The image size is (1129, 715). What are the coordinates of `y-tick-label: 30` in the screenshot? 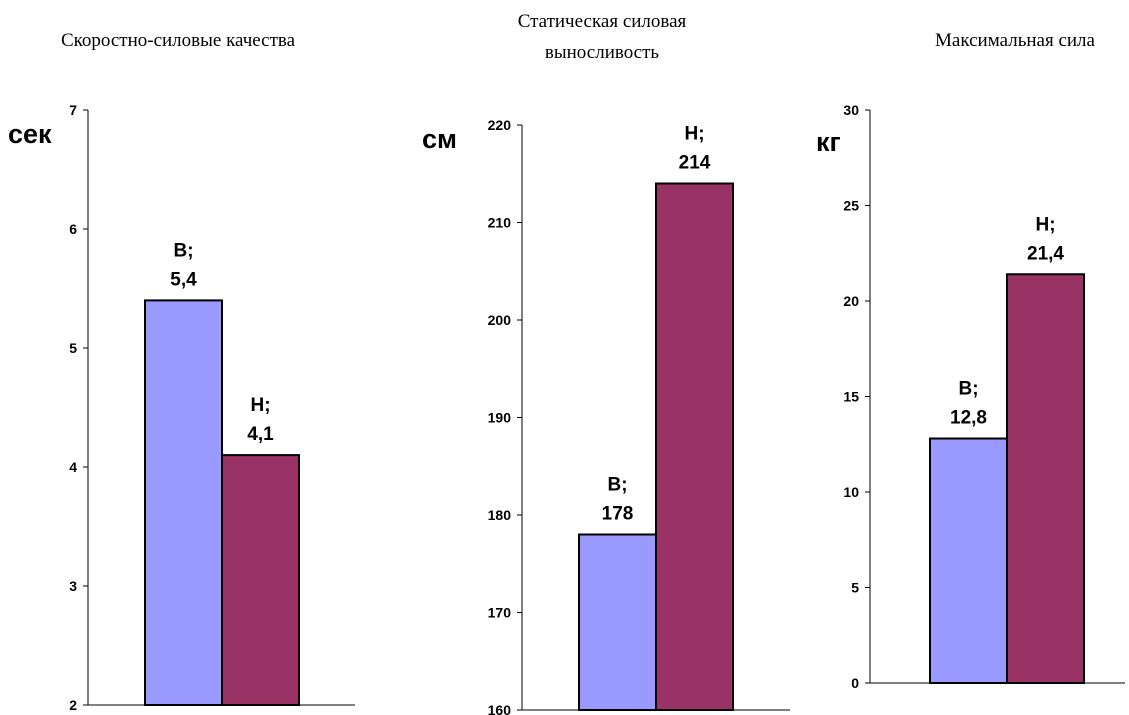 It's located at (851, 110).